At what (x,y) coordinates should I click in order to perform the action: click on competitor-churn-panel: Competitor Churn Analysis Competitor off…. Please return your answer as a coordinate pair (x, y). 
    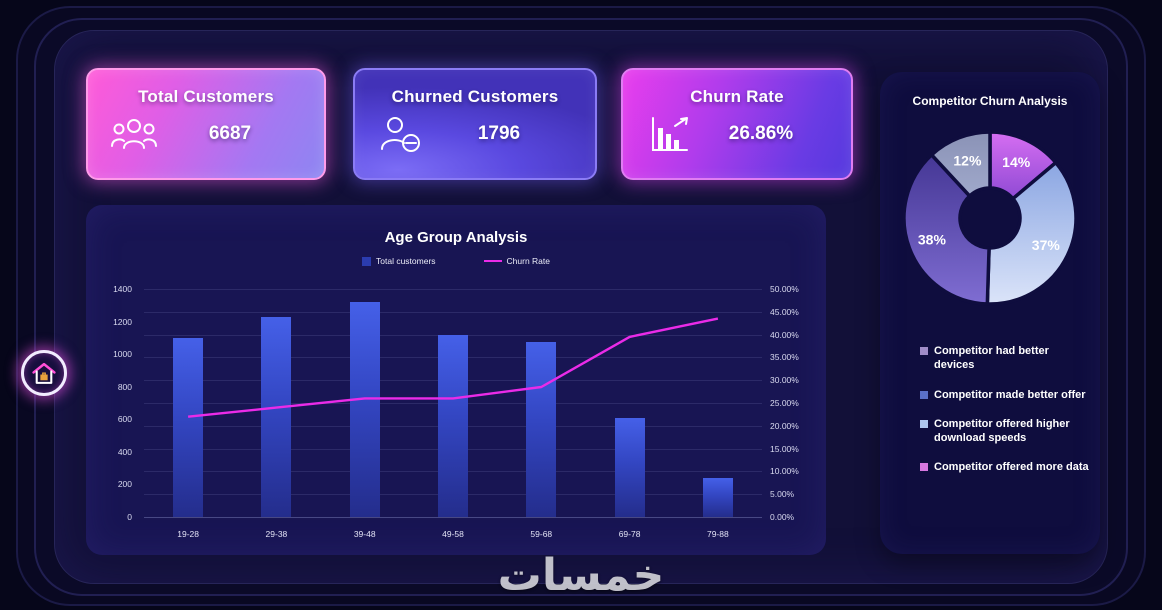
    Looking at the image, I should click on (990, 313).